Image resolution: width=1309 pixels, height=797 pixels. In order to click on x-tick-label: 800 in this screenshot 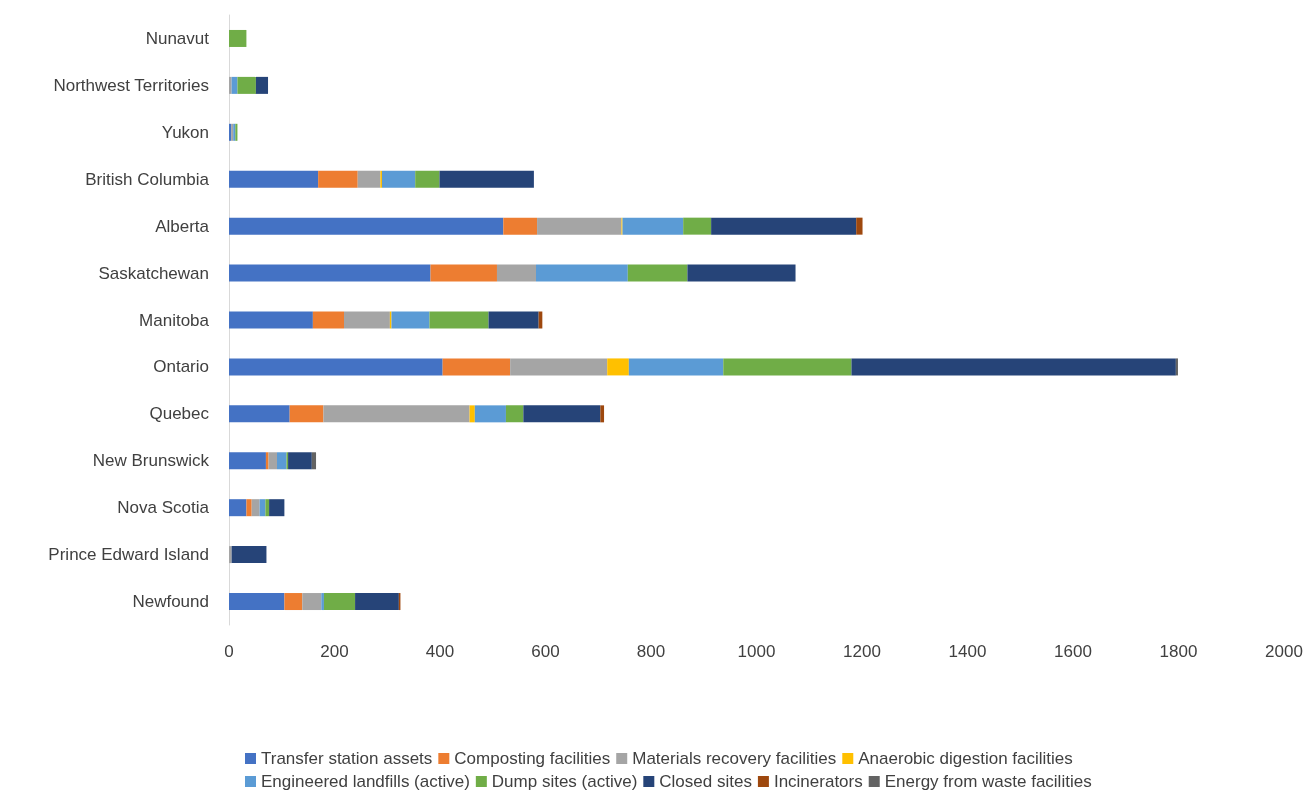, I will do `click(651, 651)`.